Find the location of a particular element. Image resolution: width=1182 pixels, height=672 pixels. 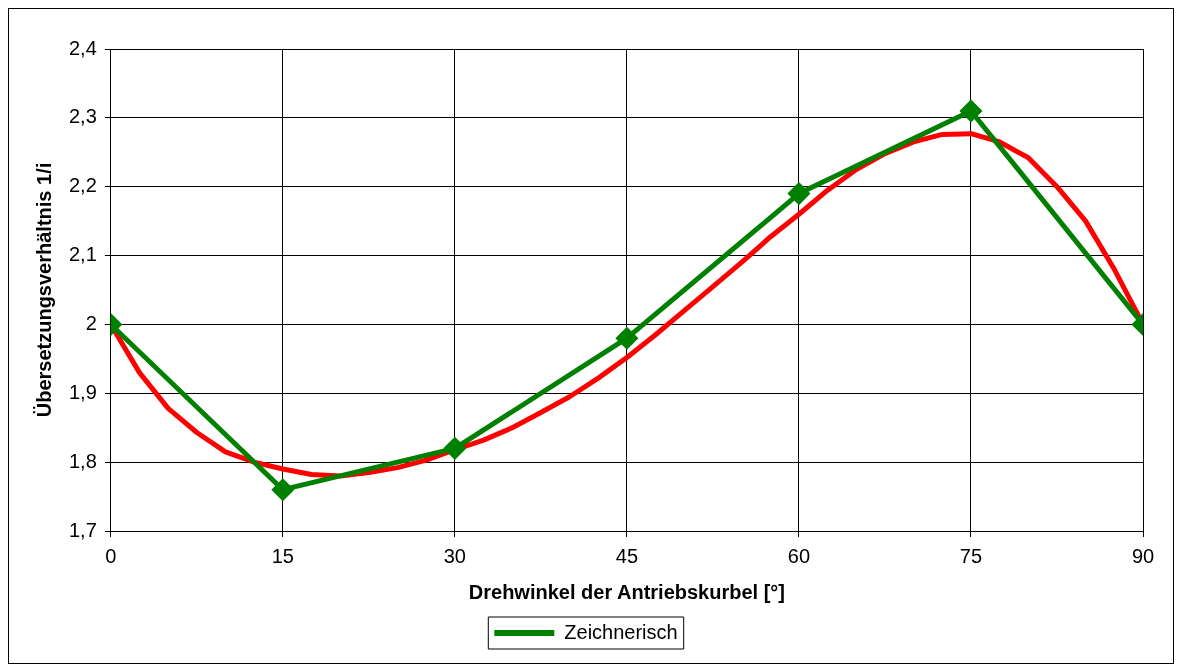

x-tick-label: 15 is located at coordinates (282, 555).